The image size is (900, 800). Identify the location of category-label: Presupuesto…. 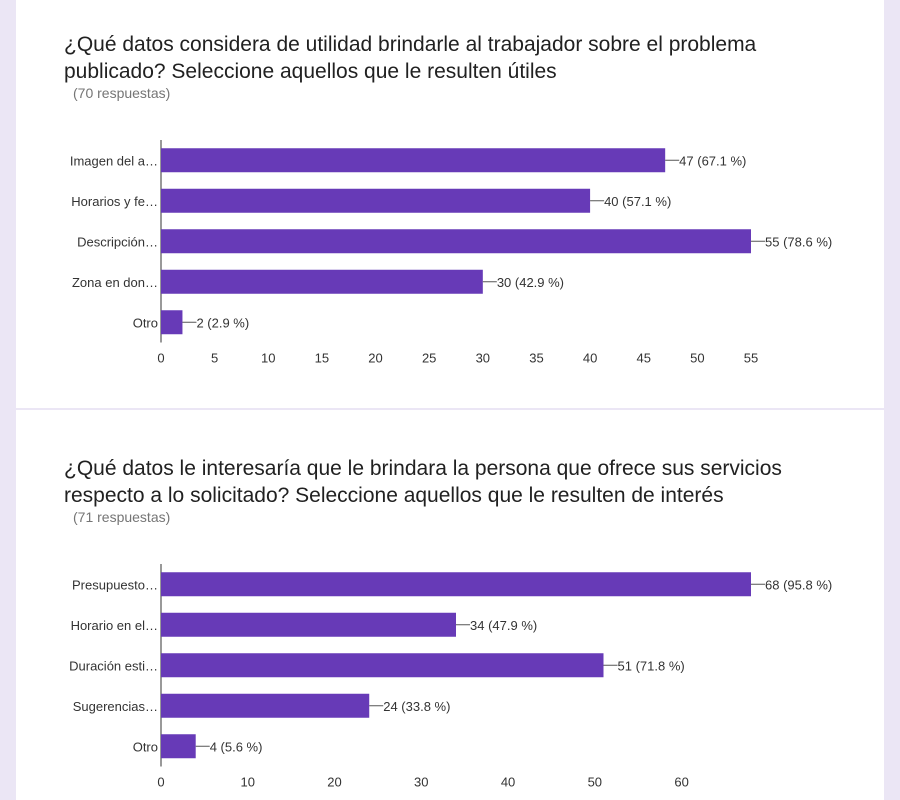
(115, 584).